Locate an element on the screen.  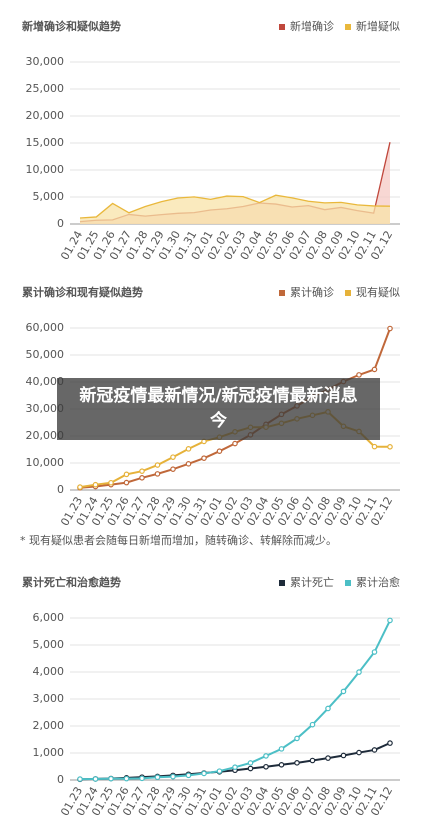
area is located at coordinates (235, 209).